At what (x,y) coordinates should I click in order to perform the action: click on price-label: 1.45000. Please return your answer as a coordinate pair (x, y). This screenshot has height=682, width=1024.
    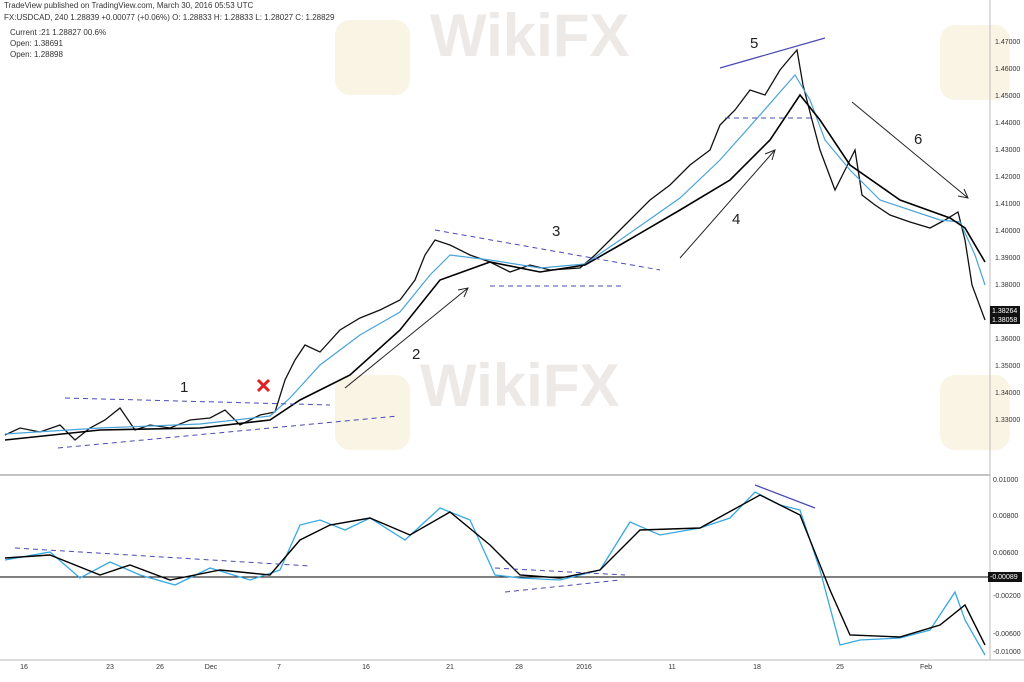
    Looking at the image, I should click on (1007, 96).